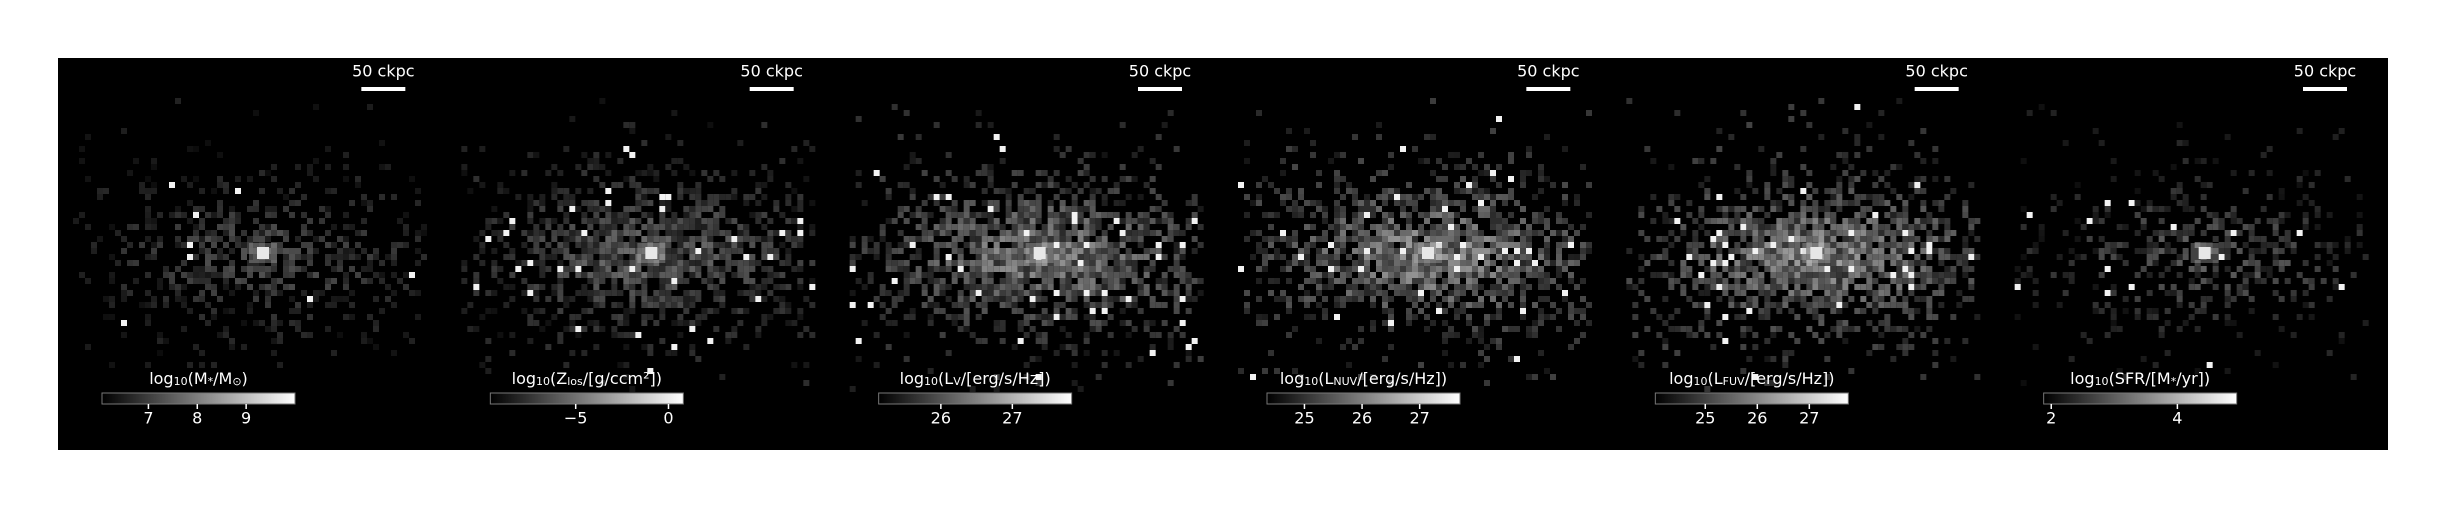 The image size is (2444, 507). Describe the element at coordinates (222, 378) in the screenshot. I see `label-part: /M` at that location.